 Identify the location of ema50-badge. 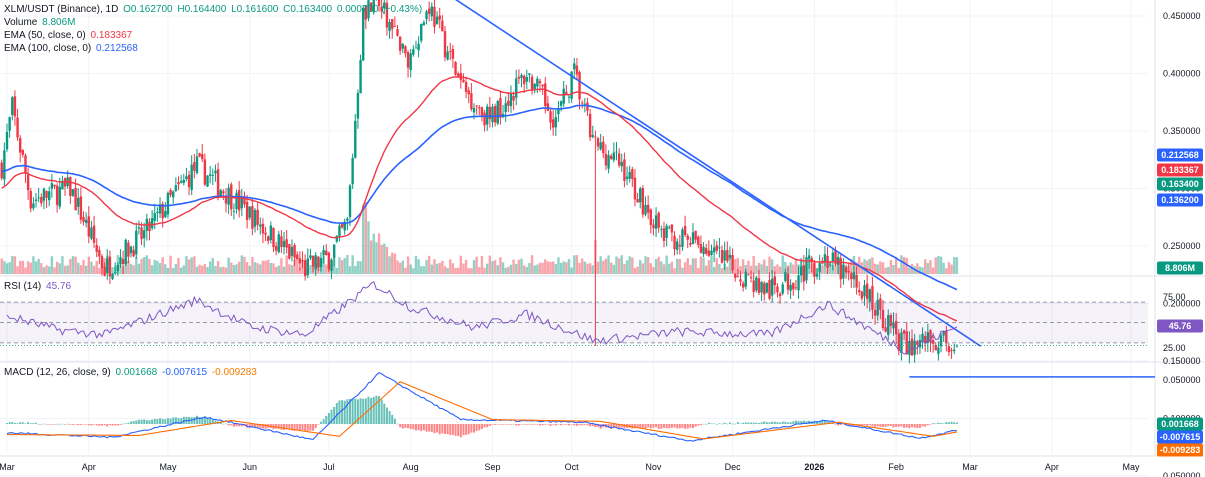
(1180, 170).